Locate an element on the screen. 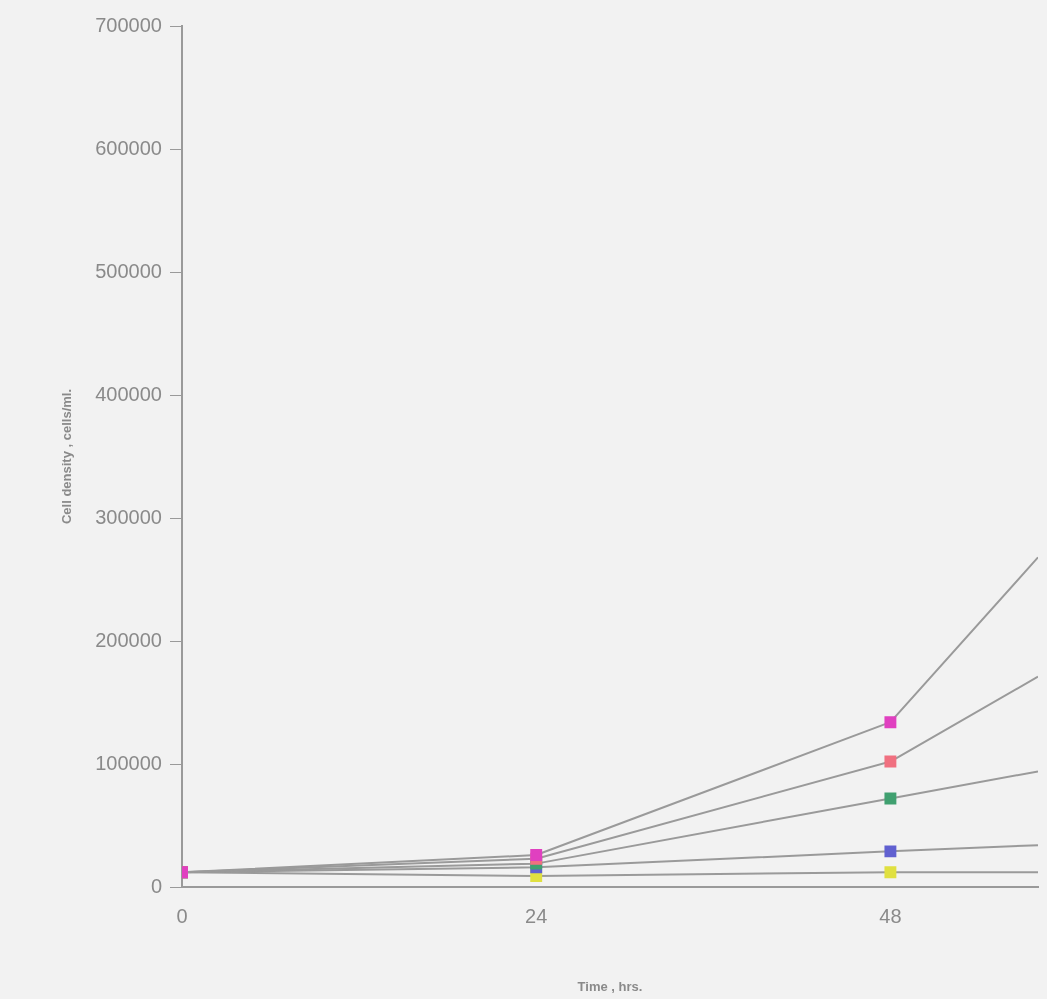  y-tick-label: 700000 is located at coordinates (128, 24).